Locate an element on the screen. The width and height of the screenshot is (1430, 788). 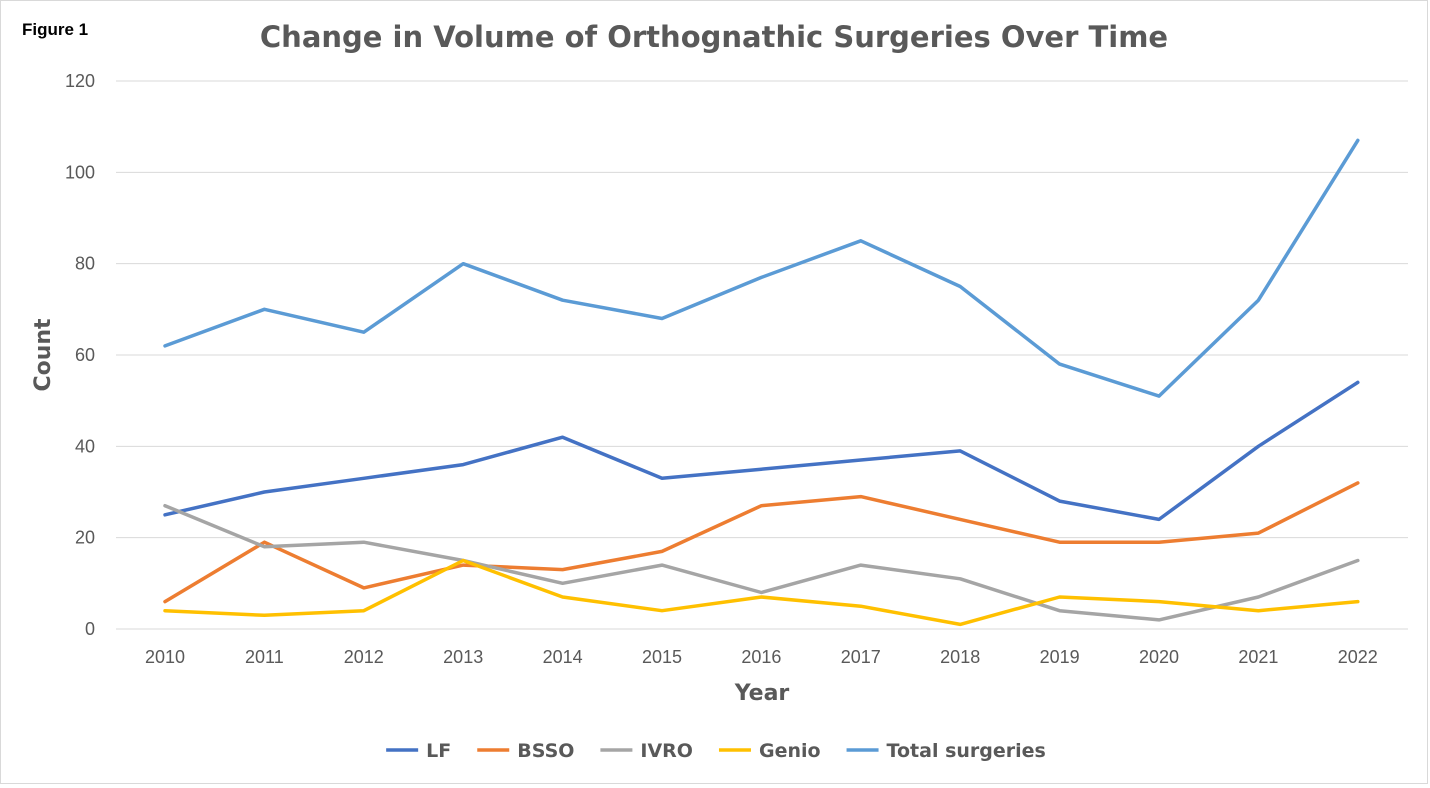
series-line-genio is located at coordinates (761, 592).